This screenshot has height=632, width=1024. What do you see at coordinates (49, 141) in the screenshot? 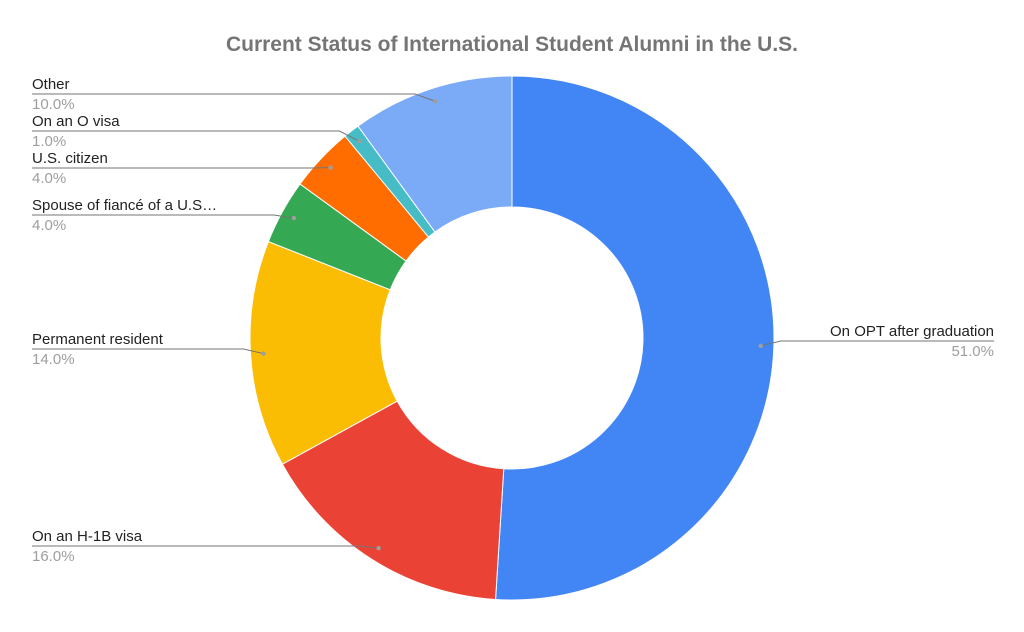
I see `slice-value-on-an-o-visa: 1.0%` at bounding box center [49, 141].